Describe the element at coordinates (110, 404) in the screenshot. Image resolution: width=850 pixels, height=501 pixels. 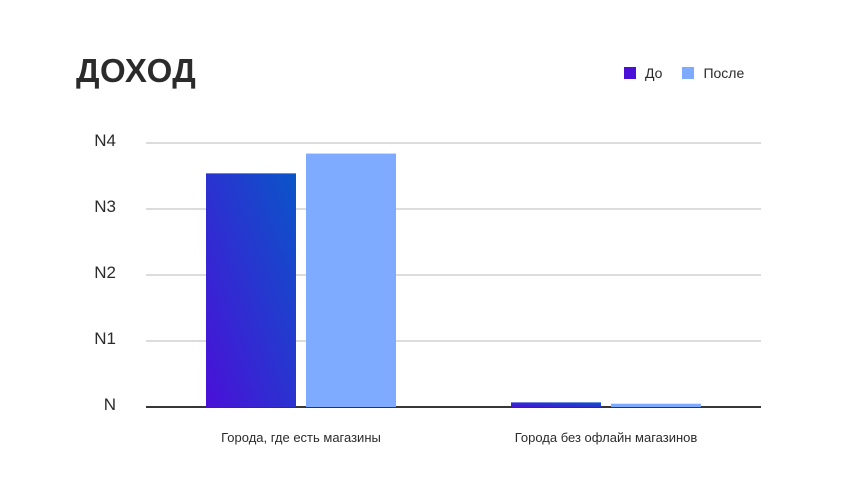
I see `y-tick-label: N` at that location.